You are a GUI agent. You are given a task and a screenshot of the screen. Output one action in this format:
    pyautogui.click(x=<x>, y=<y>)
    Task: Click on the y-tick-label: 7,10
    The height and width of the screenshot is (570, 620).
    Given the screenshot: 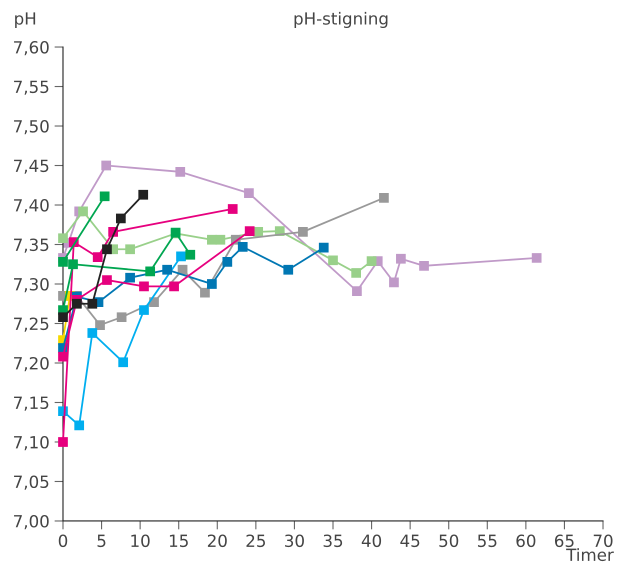 What is the action you would take?
    pyautogui.click(x=31, y=443)
    